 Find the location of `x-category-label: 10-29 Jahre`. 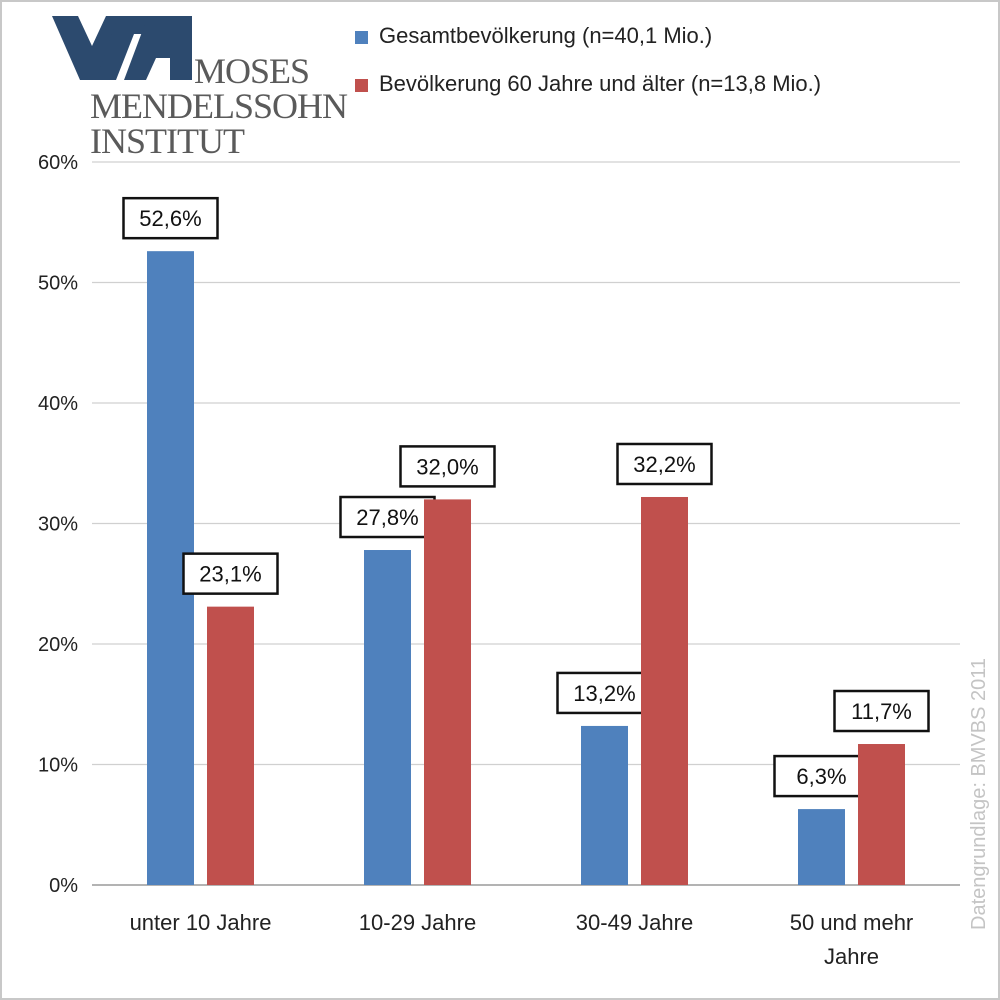

x-category-label: 10-29 Jahre is located at coordinates (417, 922).